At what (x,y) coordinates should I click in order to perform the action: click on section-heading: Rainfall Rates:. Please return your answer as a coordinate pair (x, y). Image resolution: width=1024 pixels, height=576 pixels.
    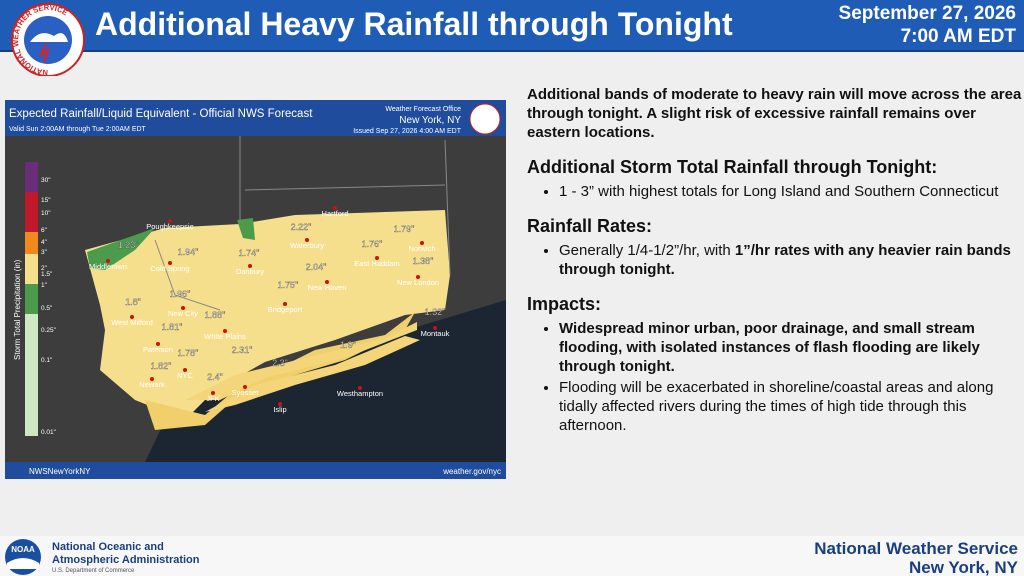
    Looking at the image, I should click on (590, 226).